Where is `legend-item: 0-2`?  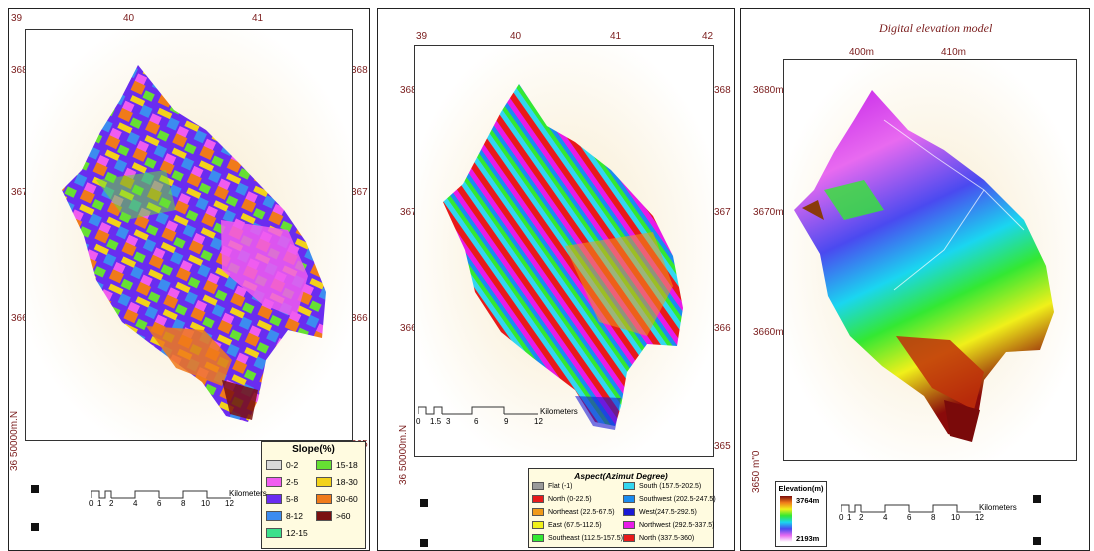 legend-item: 0-2 is located at coordinates (282, 465).